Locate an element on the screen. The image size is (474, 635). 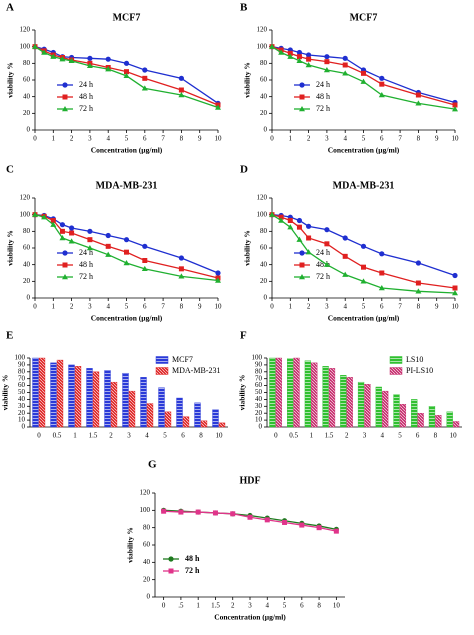
y-tick-label: 10 is located at coordinates (22, 420).